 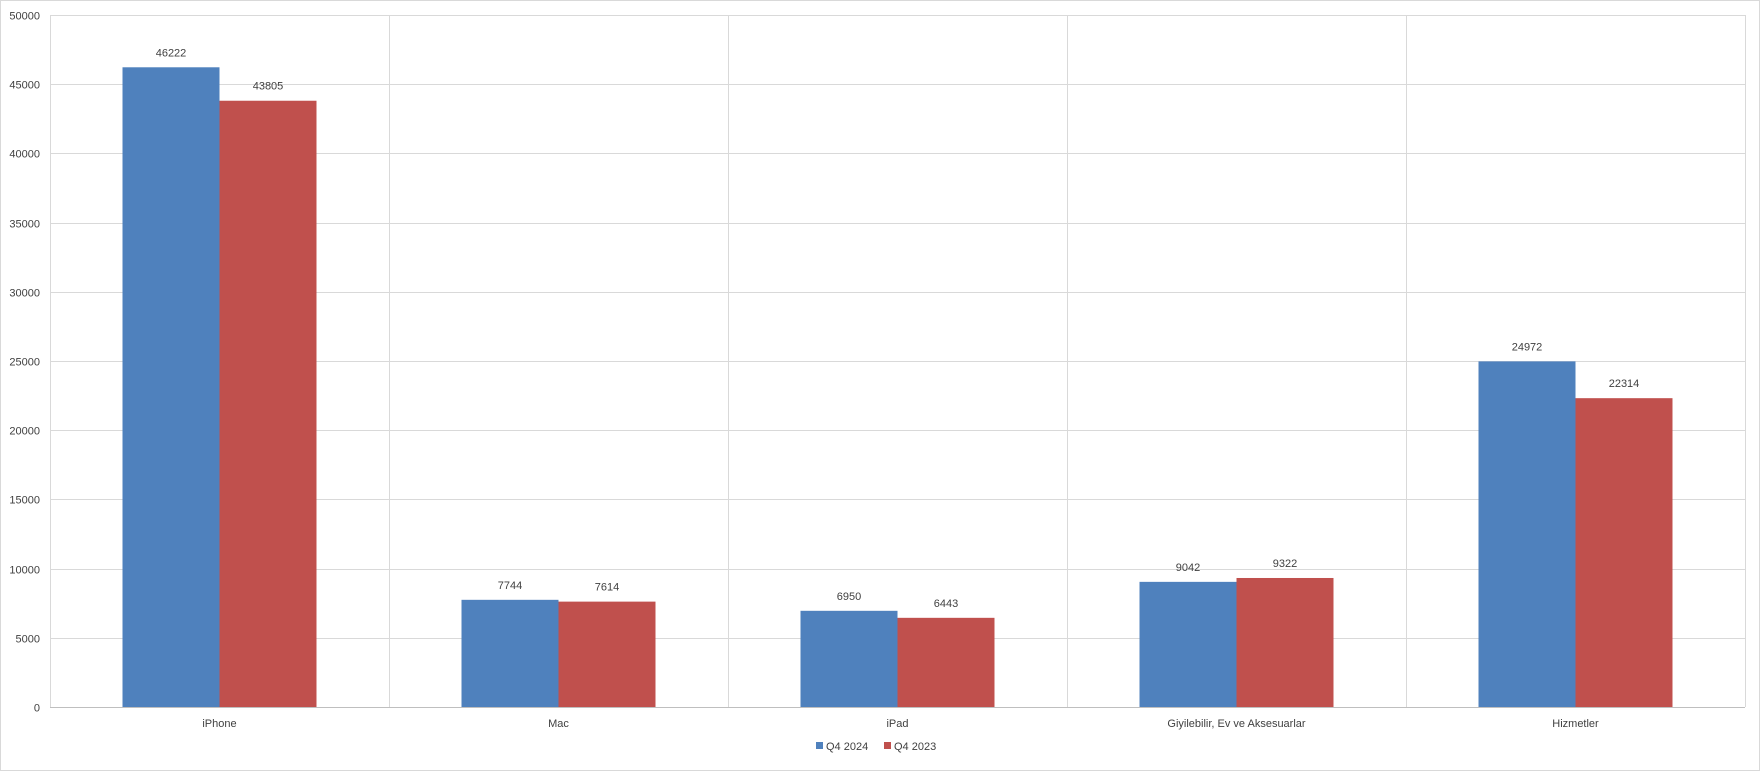 What do you see at coordinates (24, 17) in the screenshot?
I see `y-tick-label: 50000` at bounding box center [24, 17].